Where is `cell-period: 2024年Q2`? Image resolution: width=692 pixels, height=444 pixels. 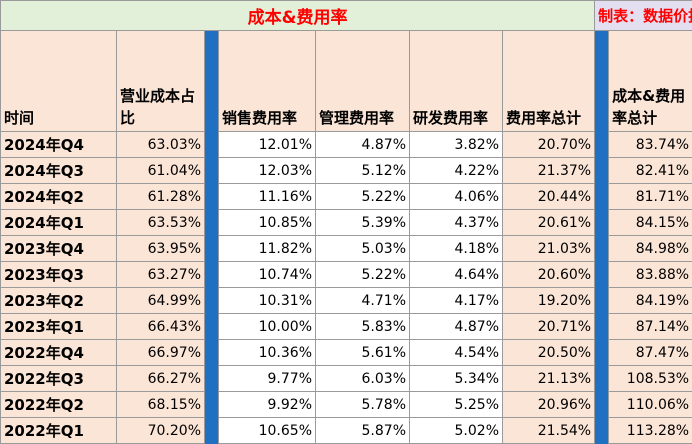
cell-period: 2024年Q2 is located at coordinates (59, 197).